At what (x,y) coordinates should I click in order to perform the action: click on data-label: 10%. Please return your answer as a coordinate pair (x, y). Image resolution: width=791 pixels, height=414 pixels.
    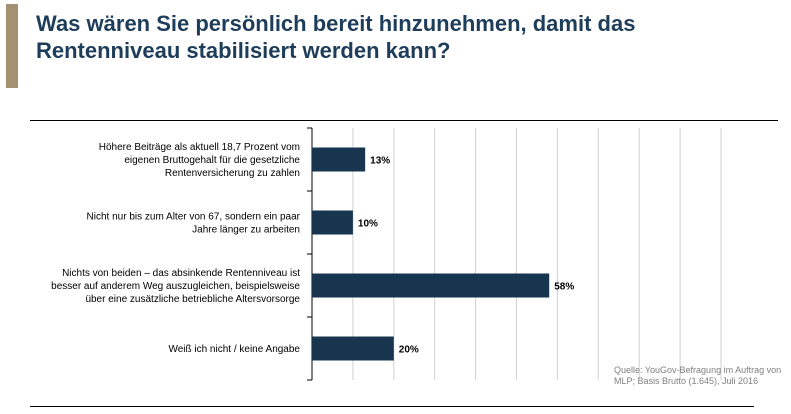
    Looking at the image, I should click on (368, 224).